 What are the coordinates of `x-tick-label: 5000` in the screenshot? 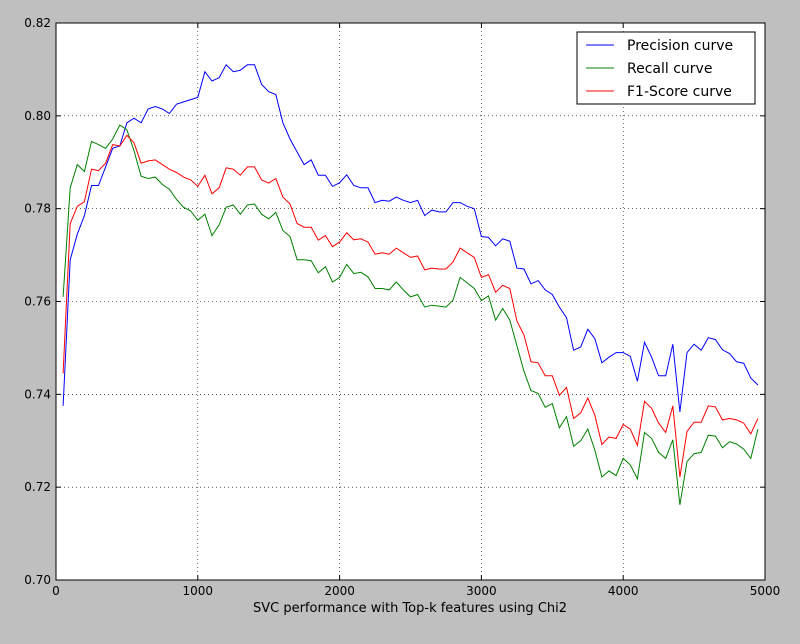 It's located at (765, 591).